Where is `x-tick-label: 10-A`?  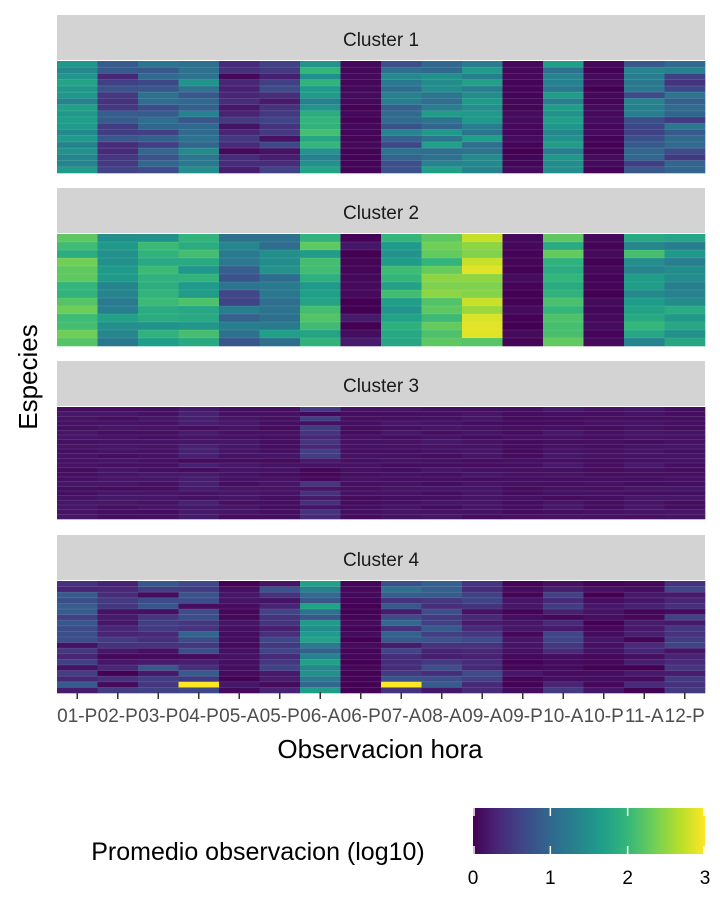
x-tick-label: 10-A is located at coordinates (563, 716).